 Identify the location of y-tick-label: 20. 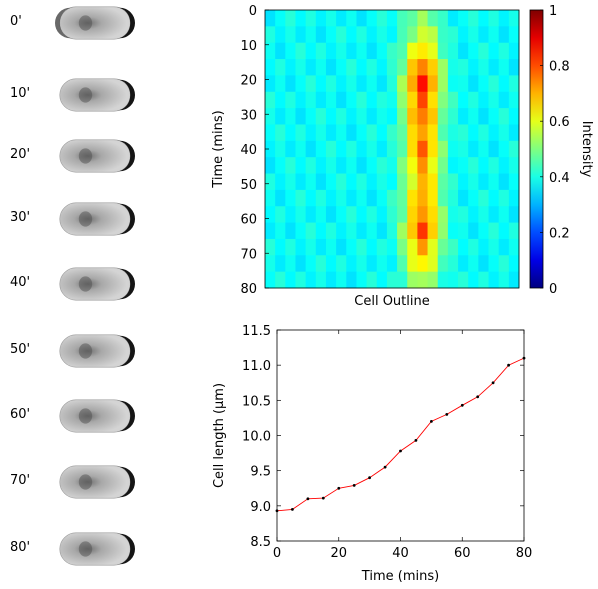
(248, 81).